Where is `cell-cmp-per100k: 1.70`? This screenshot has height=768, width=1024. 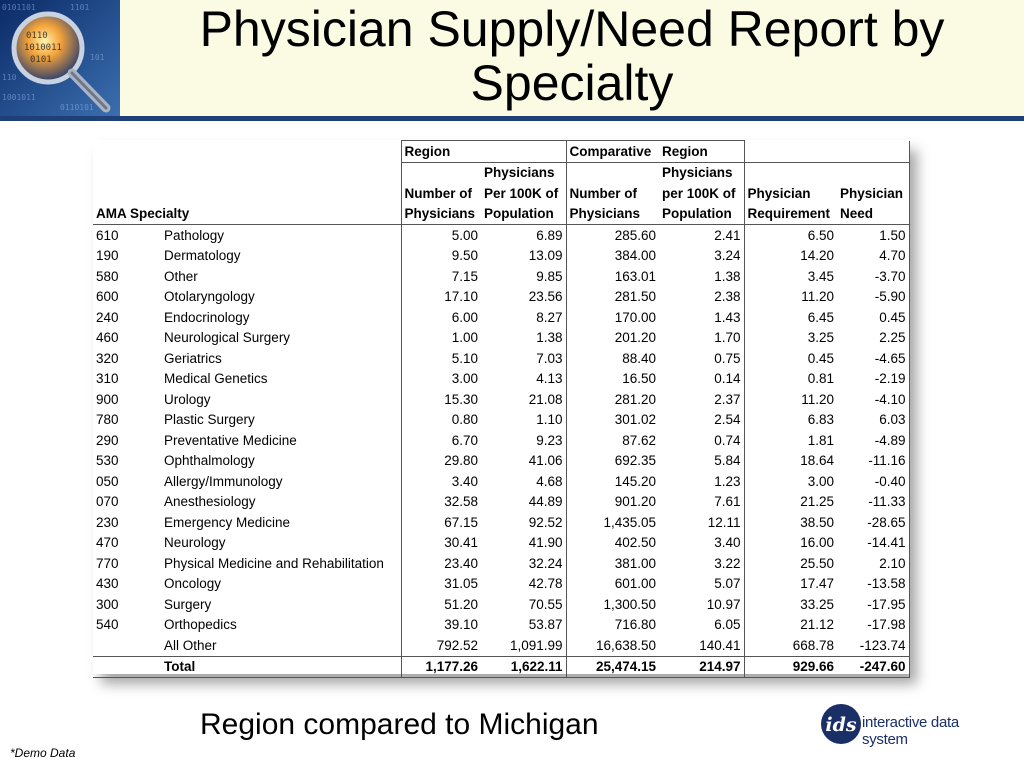 cell-cmp-per100k: 1.70 is located at coordinates (702, 337).